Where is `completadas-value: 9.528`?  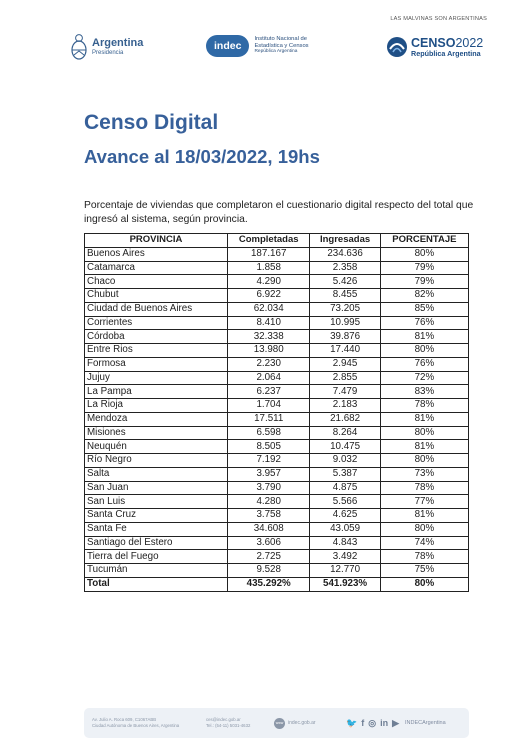 completadas-value: 9.528 is located at coordinates (268, 570).